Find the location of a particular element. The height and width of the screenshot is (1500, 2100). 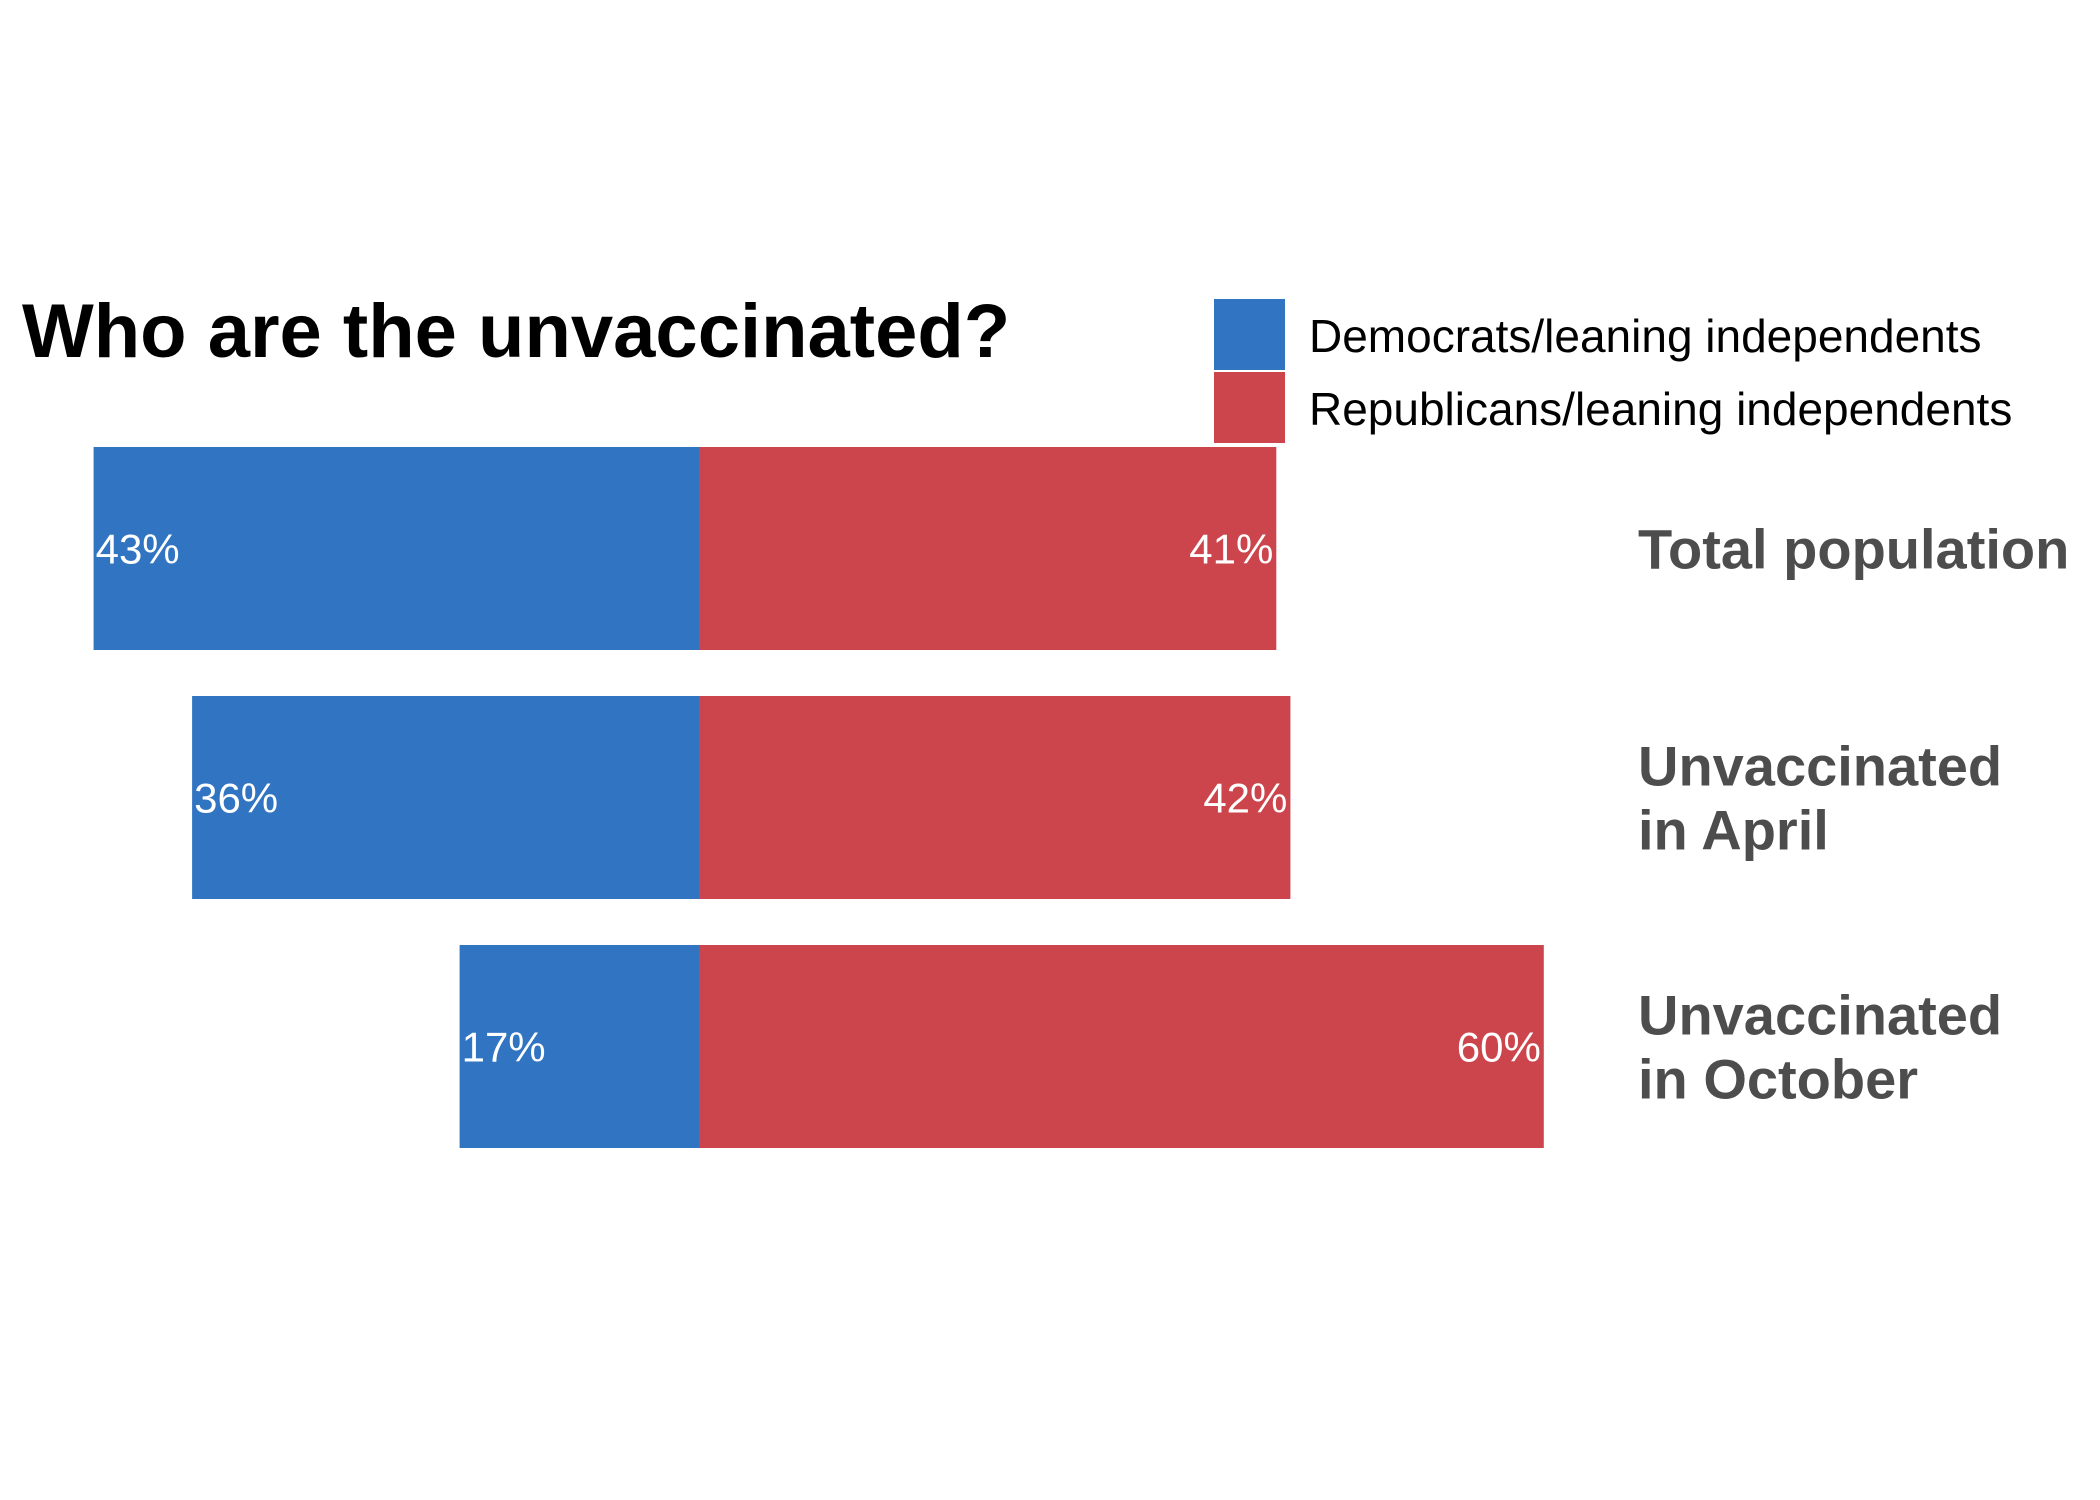

value-label-republicans: 60% is located at coordinates (1499, 1047).